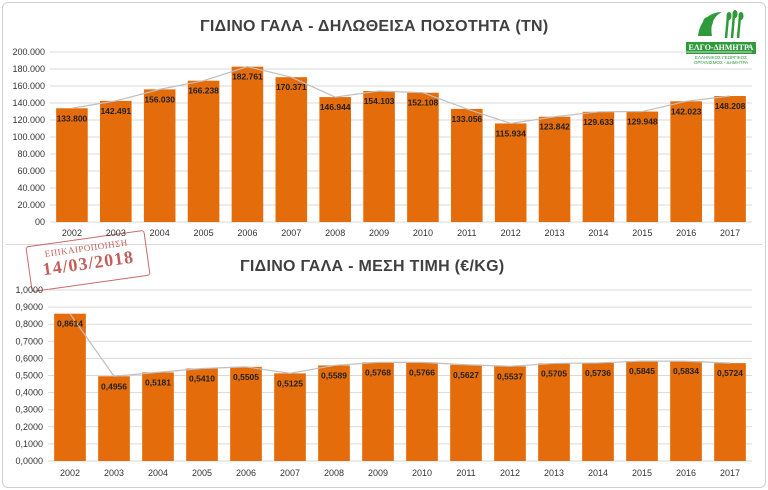 This screenshot has height=490, width=768. What do you see at coordinates (290, 473) in the screenshot?
I see `price-x-tick-label: 2007` at bounding box center [290, 473].